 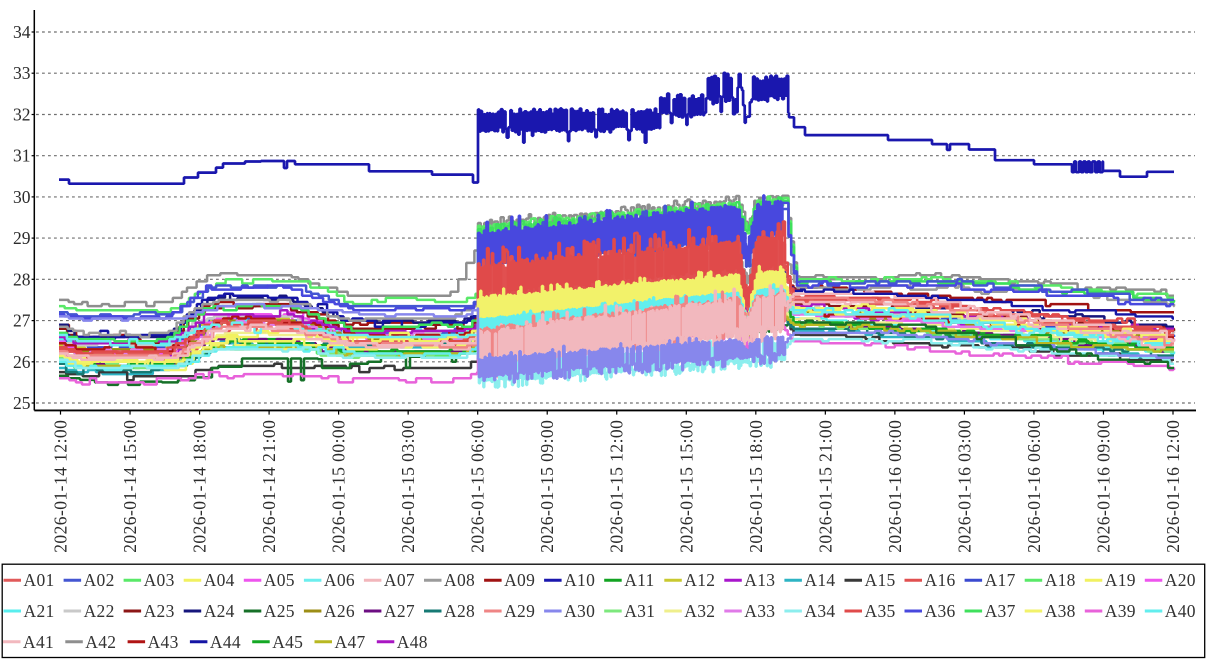 What do you see at coordinates (22, 362) in the screenshot?
I see `svg-text: 26` at bounding box center [22, 362].